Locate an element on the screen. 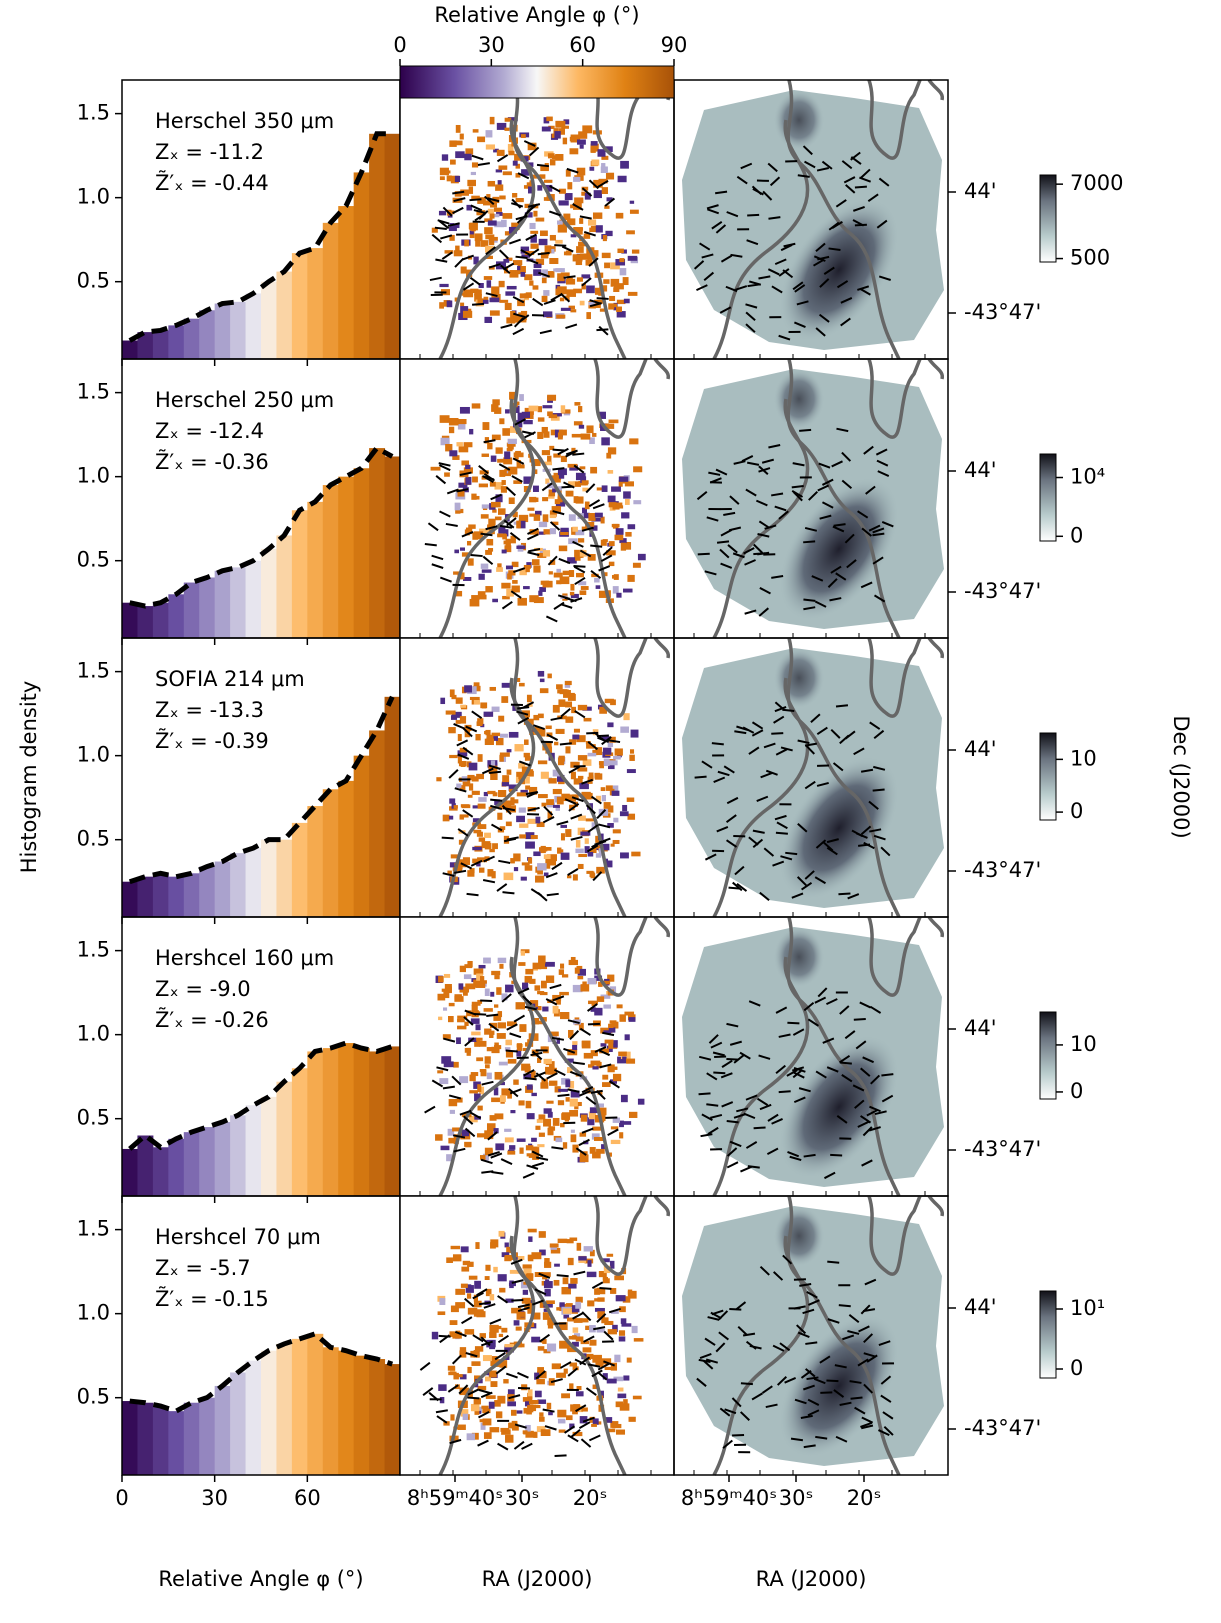 The height and width of the screenshot is (1623, 1221). x-tick-label: 0 is located at coordinates (121, 1498).